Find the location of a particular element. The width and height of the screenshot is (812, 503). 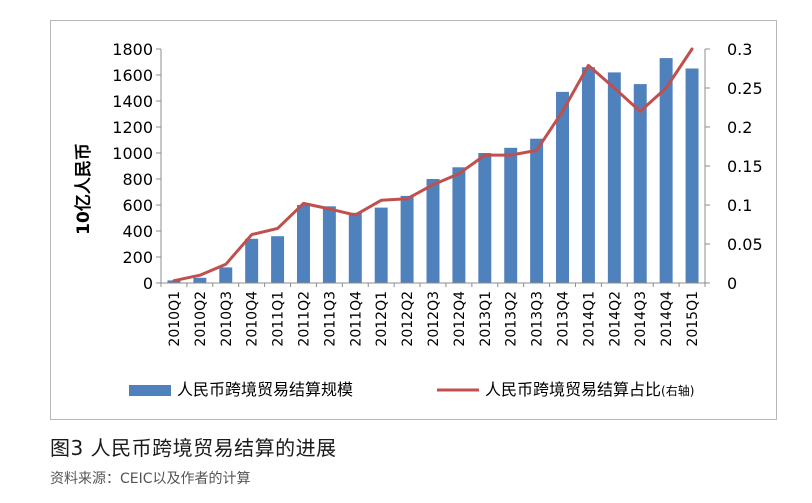

x-axis-tick-label: 2012Q2 is located at coordinates (408, 319).